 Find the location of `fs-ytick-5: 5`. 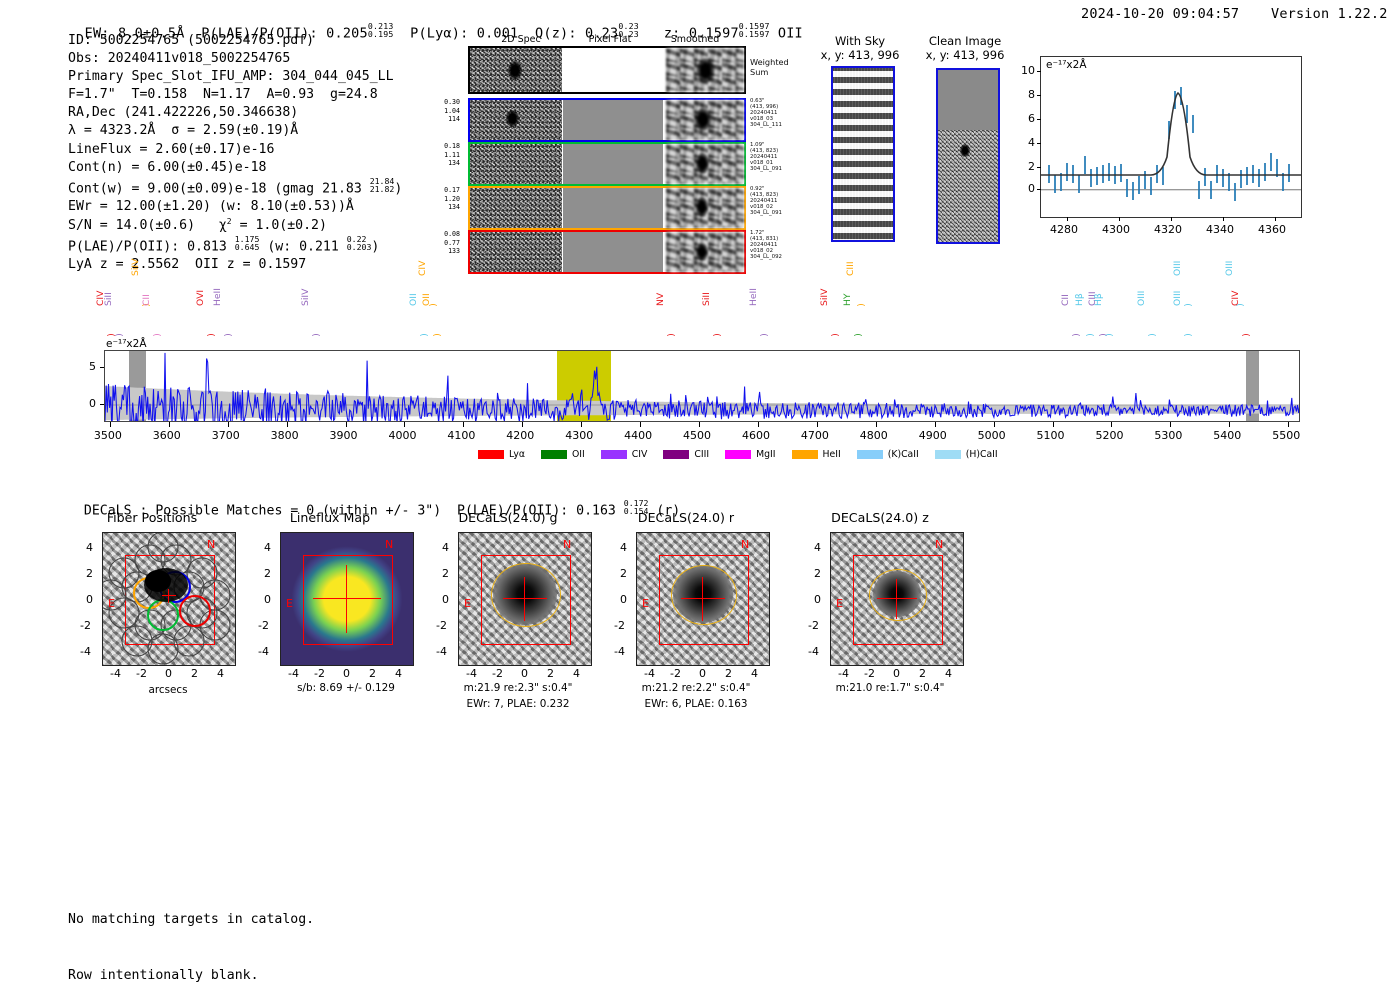

fs-ytick-5: 5 is located at coordinates (92, 366).